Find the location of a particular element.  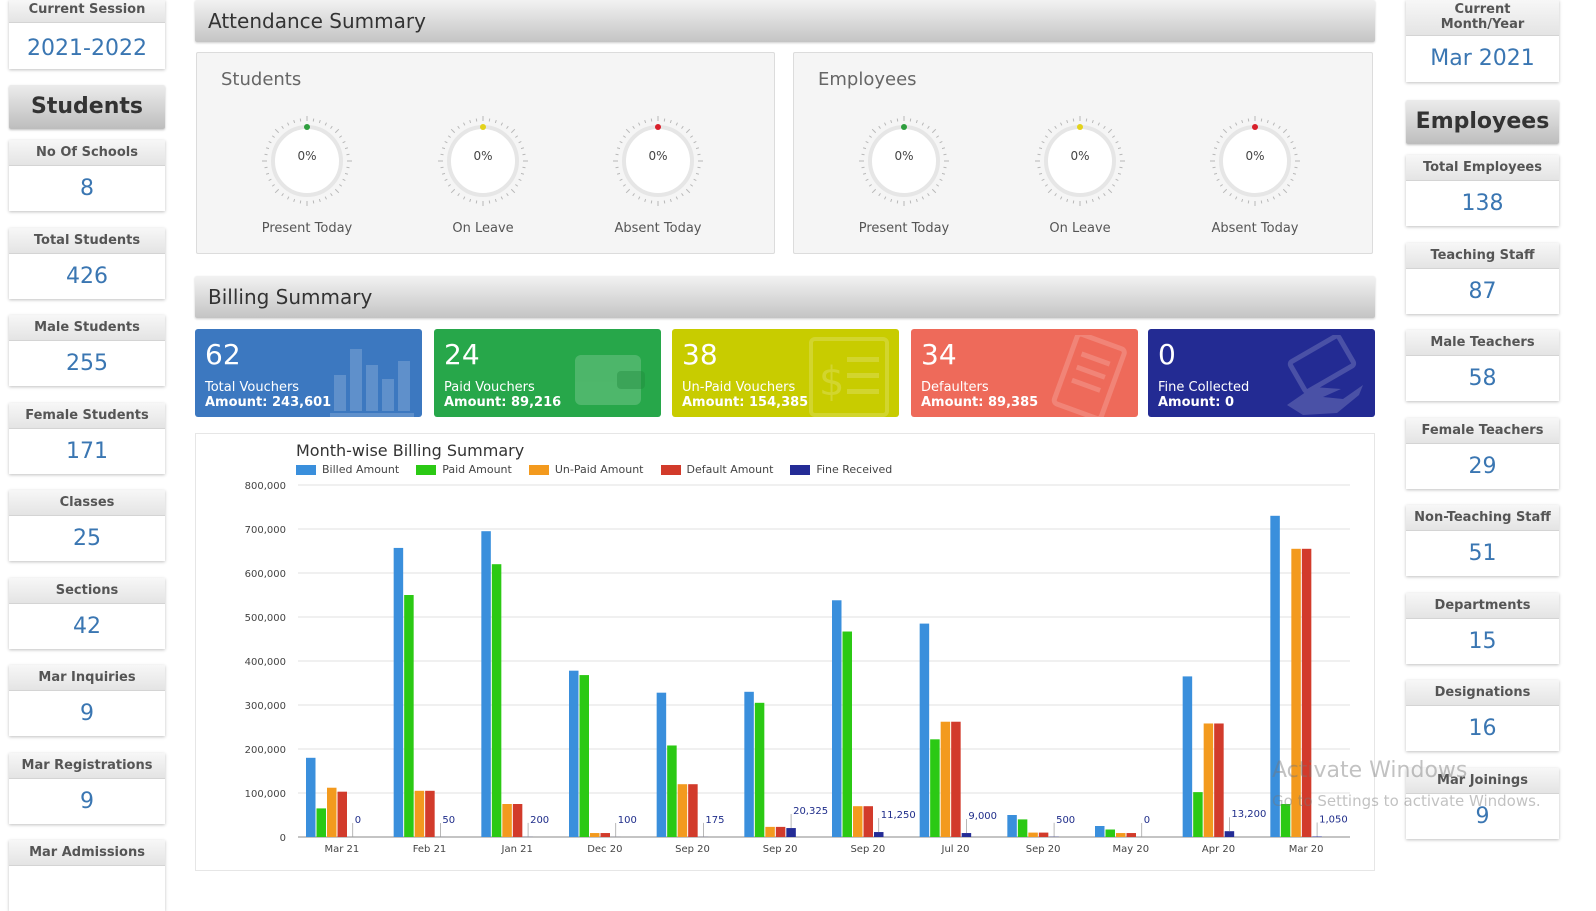

stat-label: Classes is located at coordinates (87, 503).